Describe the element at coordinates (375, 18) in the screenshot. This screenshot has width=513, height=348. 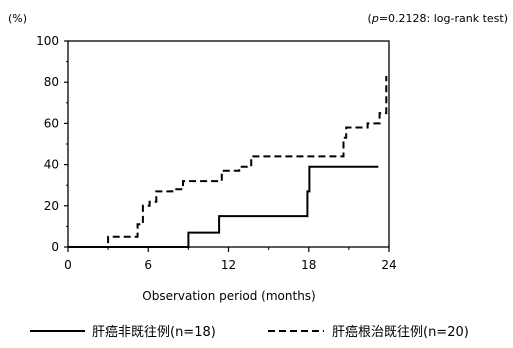
I see `pvalue-letter: p` at that location.